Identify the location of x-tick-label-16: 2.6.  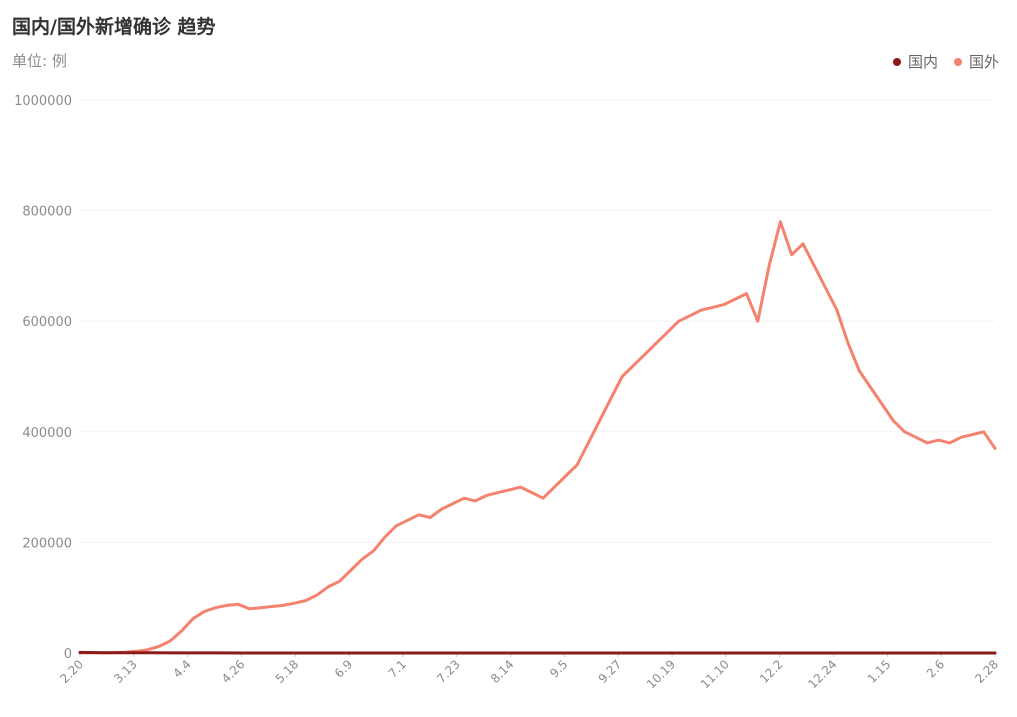
(935, 668).